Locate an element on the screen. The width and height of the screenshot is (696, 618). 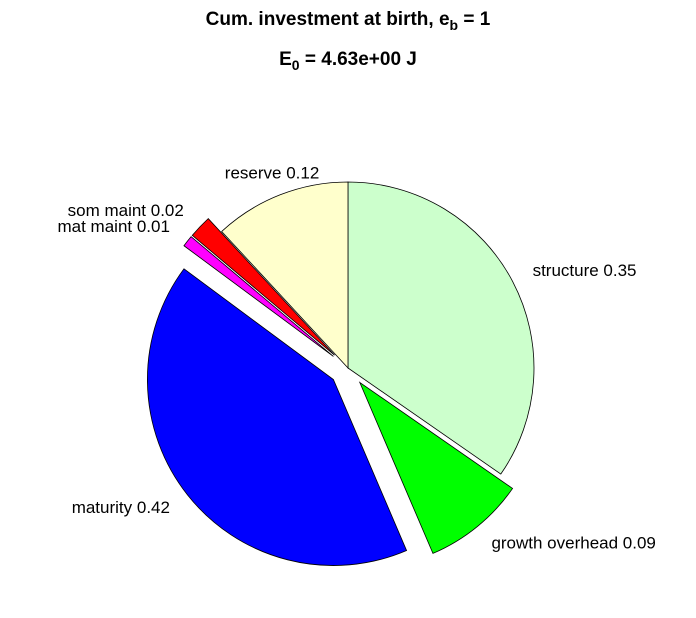
slice-label: mat maint 0.01 is located at coordinates (114, 226).